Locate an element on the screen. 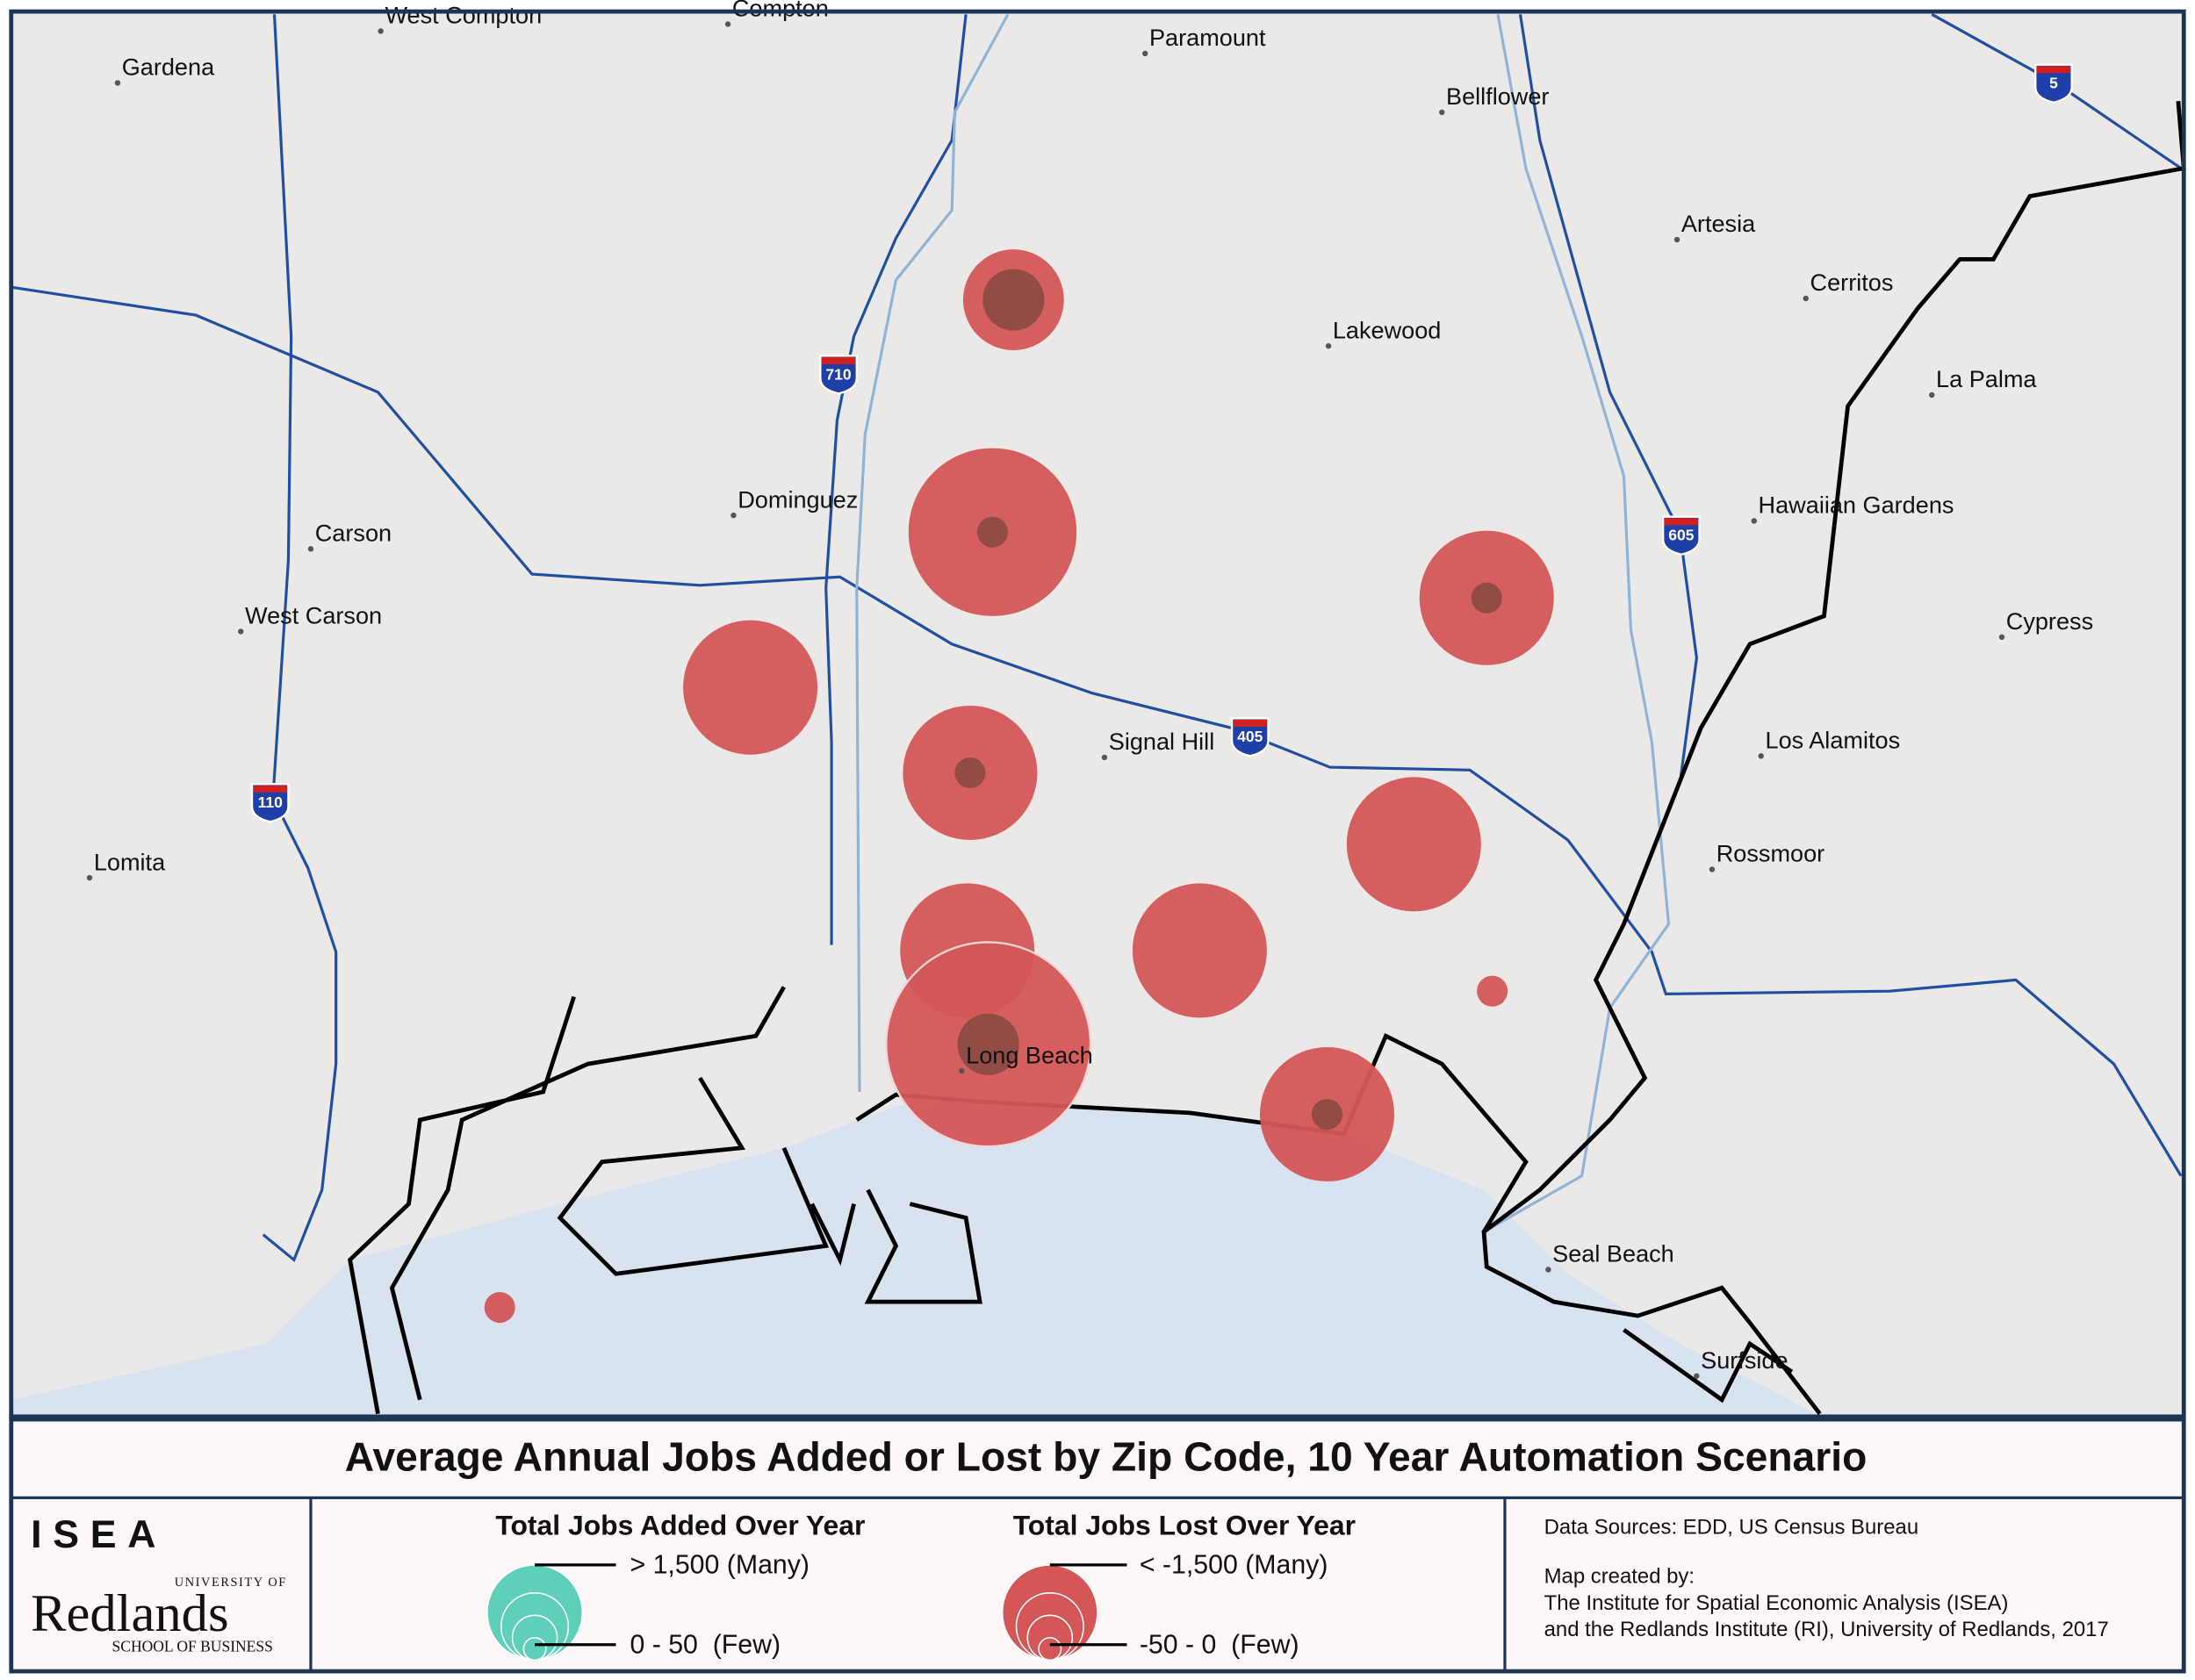 The height and width of the screenshot is (1680, 2195). place-label: Cerritos is located at coordinates (1852, 282).